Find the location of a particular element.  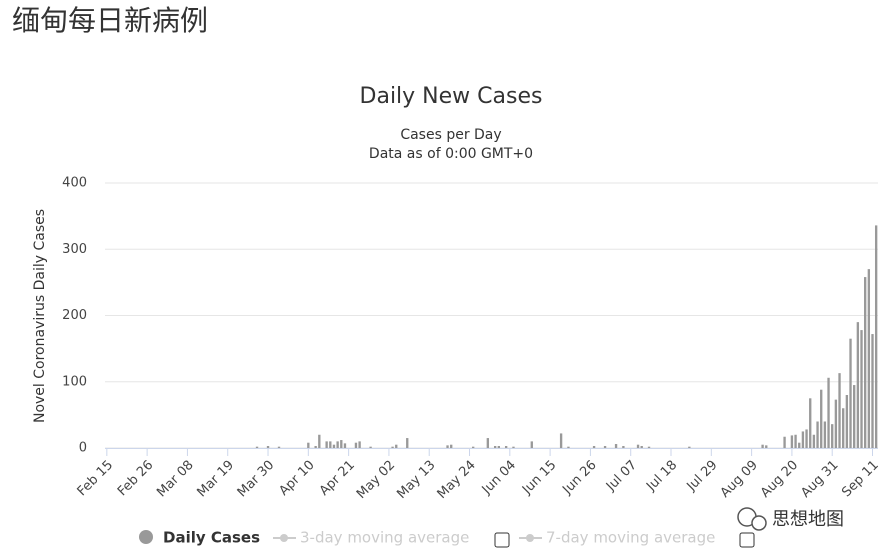

y-tick-label: 300 is located at coordinates (74, 249).